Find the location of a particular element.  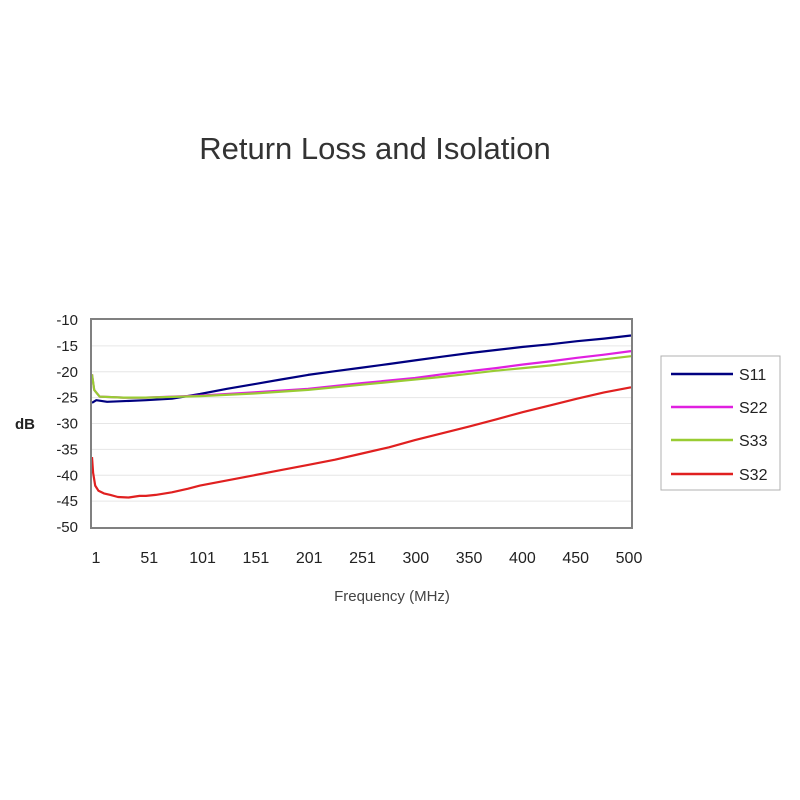

y-tick-label: -40 is located at coordinates (67, 475).